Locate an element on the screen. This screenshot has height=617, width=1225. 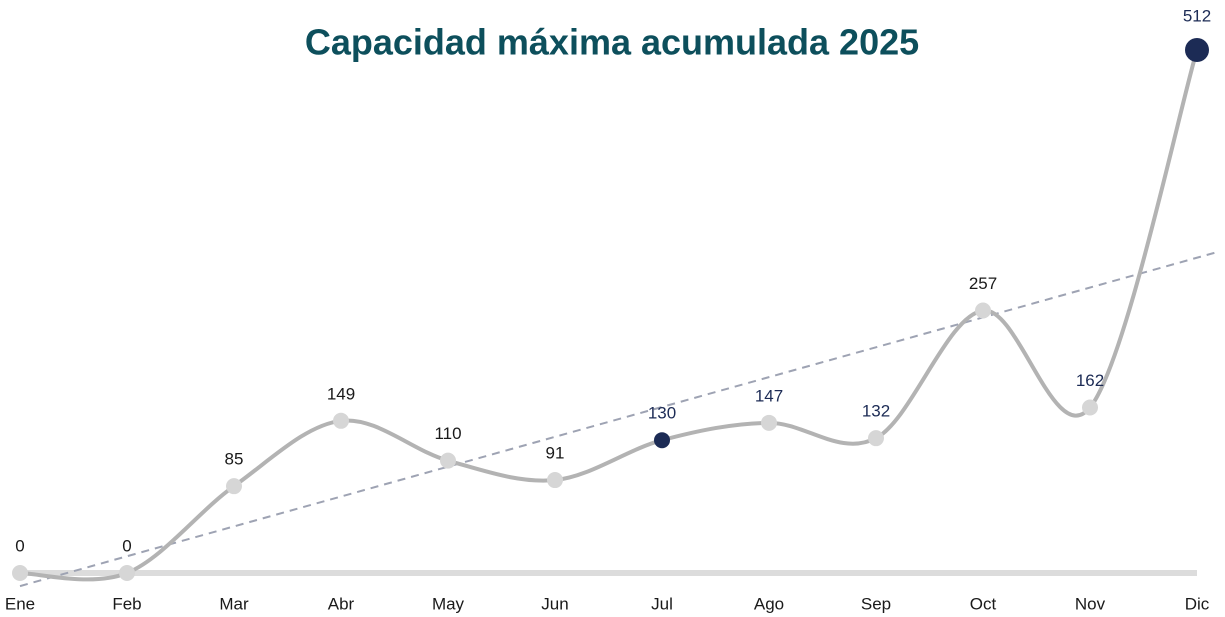
data-label: 149 is located at coordinates (341, 393).